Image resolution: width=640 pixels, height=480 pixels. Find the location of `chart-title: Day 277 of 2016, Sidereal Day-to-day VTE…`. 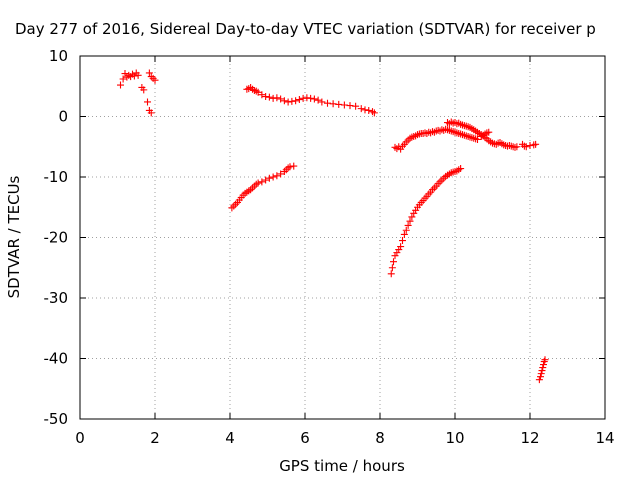

chart-title: Day 277 of 2016, Sidereal Day-to-day VTE… is located at coordinates (305, 29).